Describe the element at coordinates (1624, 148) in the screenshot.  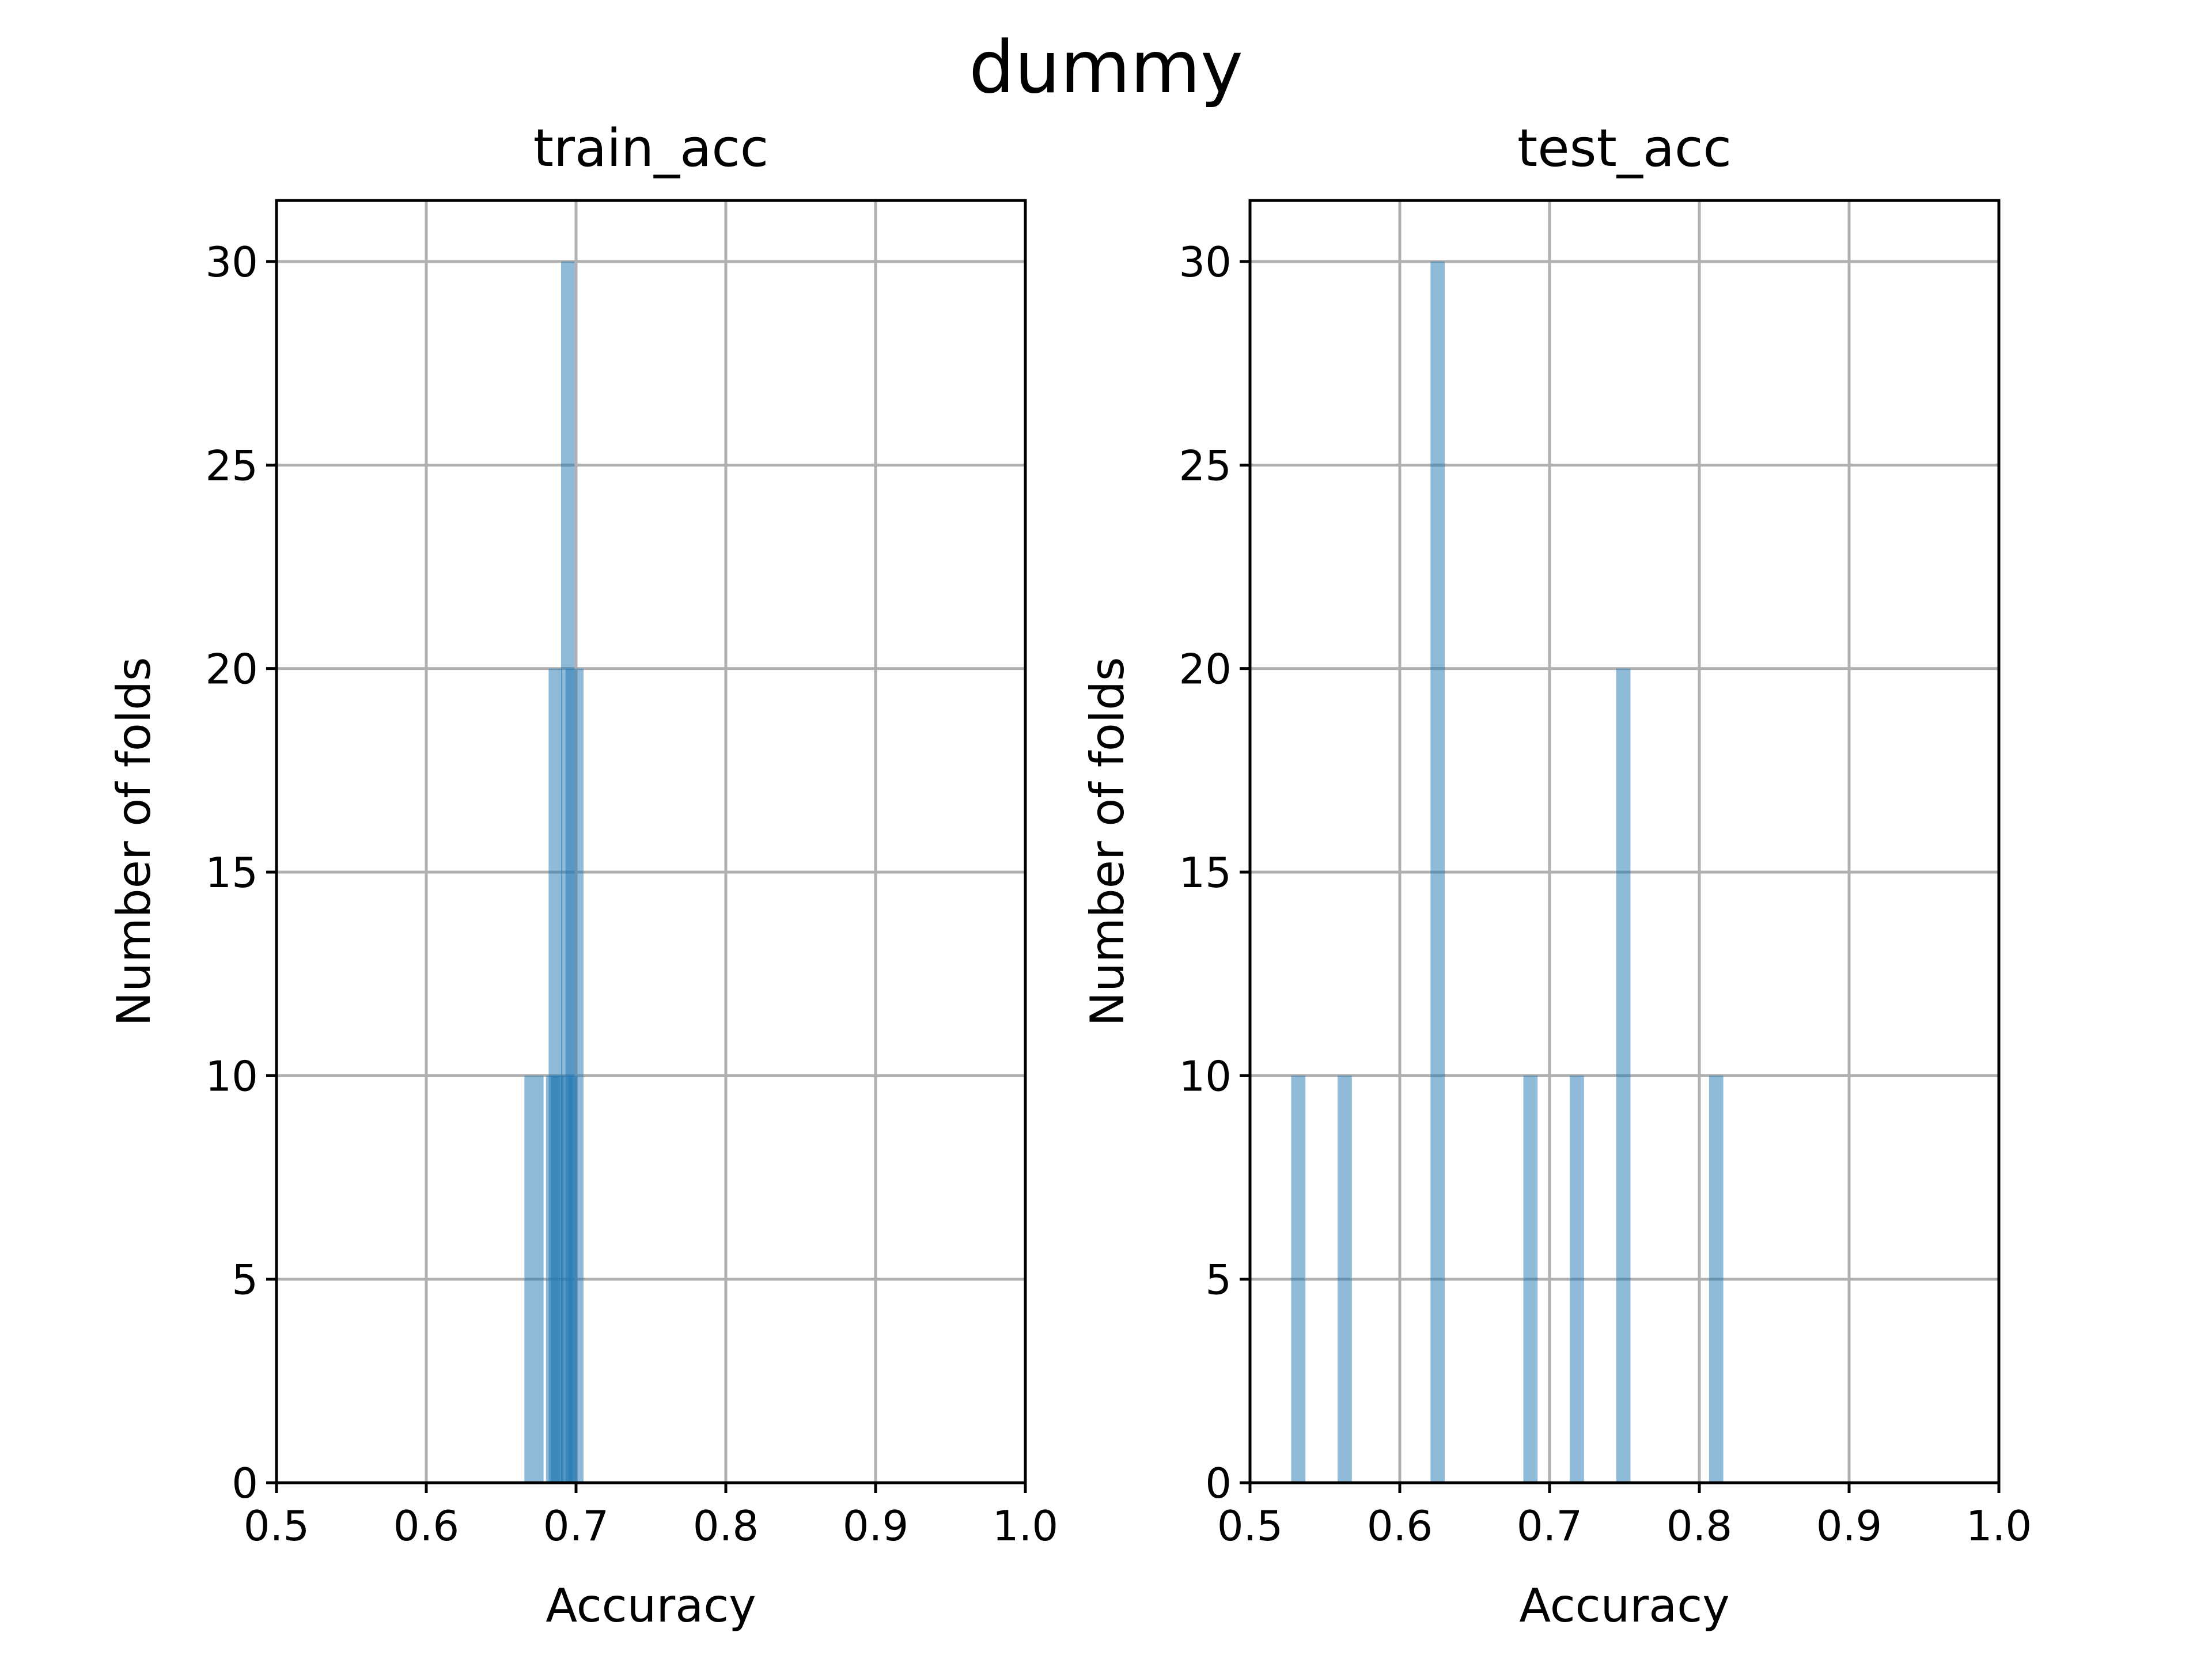
I see `panel-title: test_acc` at that location.